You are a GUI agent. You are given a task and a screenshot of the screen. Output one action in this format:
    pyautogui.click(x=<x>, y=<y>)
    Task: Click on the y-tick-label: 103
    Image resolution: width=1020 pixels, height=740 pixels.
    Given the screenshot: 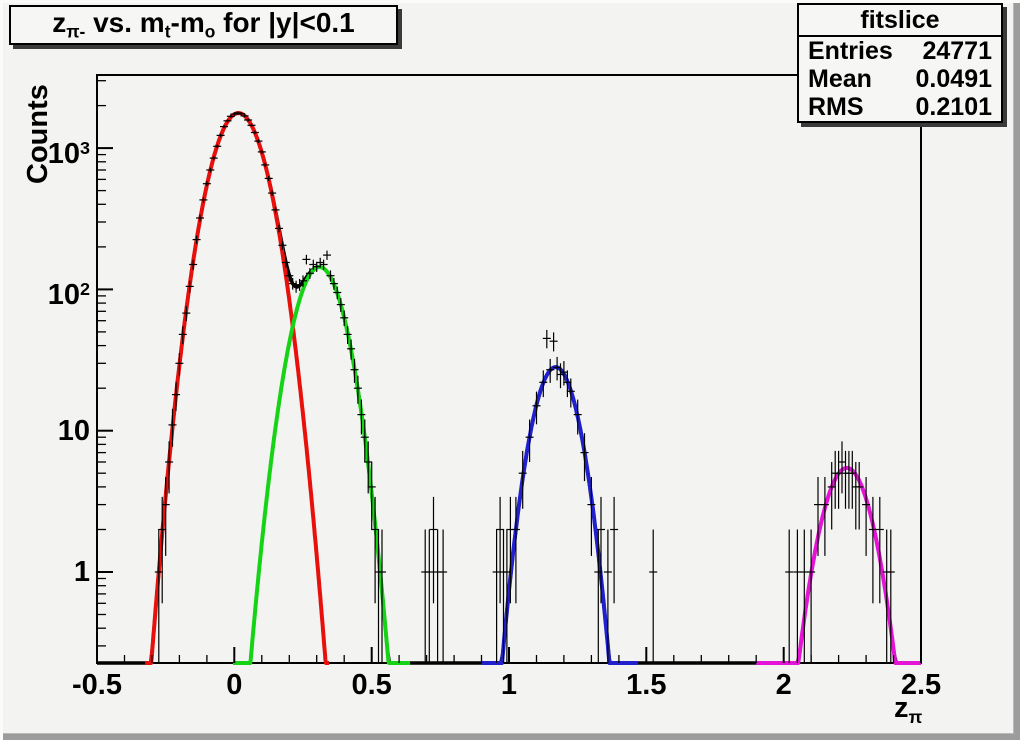 What is the action you would take?
    pyautogui.click(x=68, y=154)
    